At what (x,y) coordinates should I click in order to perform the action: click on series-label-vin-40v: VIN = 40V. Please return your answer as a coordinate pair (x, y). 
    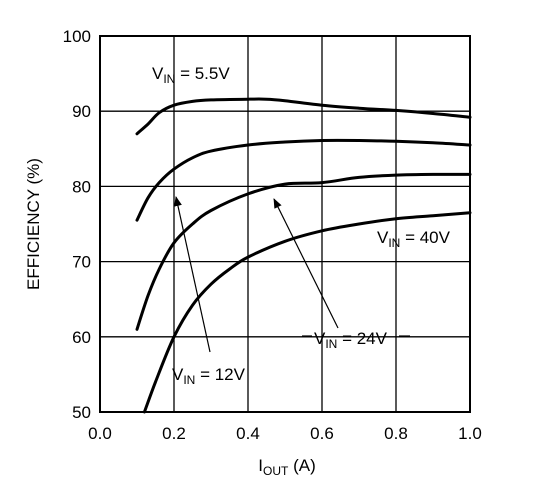
    Looking at the image, I should click on (414, 239).